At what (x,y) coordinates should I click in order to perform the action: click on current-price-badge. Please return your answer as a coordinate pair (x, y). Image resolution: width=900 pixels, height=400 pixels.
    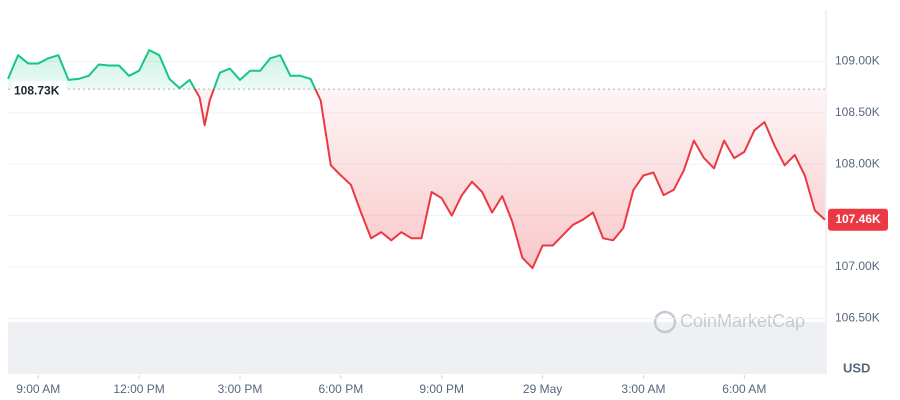
    Looking at the image, I should click on (858, 219).